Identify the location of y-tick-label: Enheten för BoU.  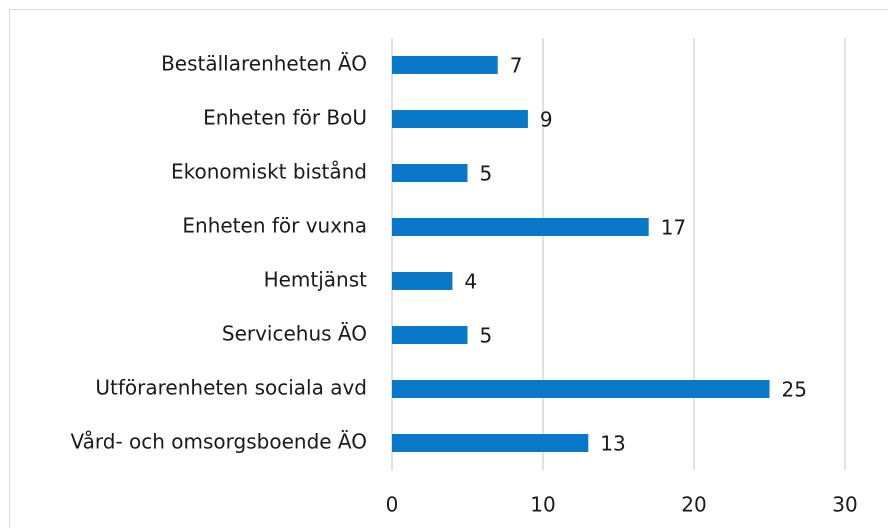
(285, 118).